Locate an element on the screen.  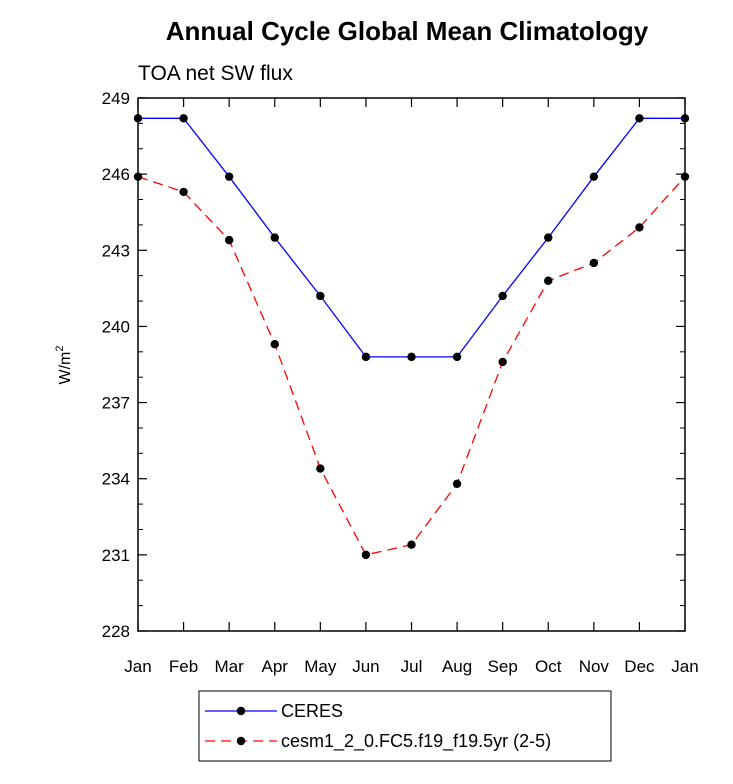
x-tick-label: Aug is located at coordinates (457, 666).